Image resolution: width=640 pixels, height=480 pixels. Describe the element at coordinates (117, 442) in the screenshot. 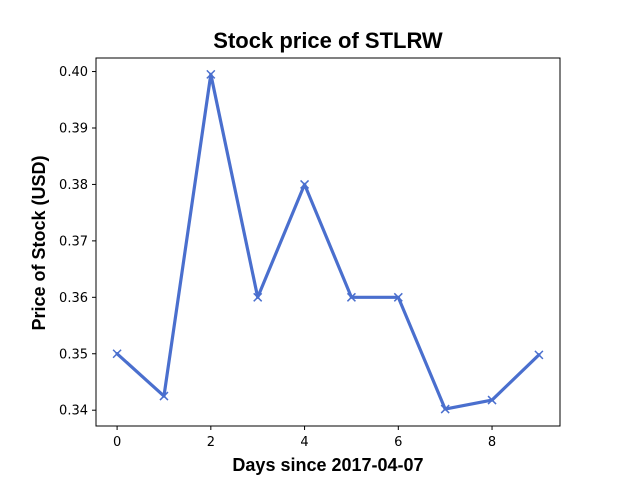

I see `x-tick-label: 0` at that location.